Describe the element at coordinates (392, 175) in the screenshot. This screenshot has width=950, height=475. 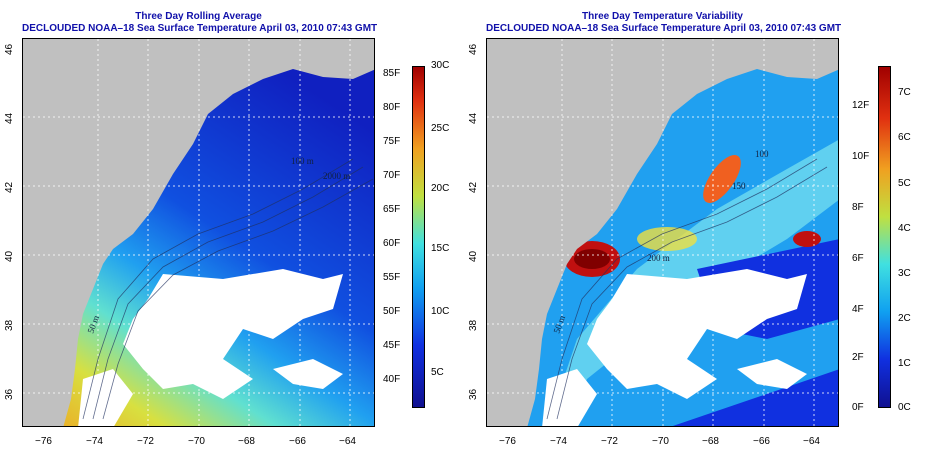
I see `colorbar-label-f: 70F` at that location.